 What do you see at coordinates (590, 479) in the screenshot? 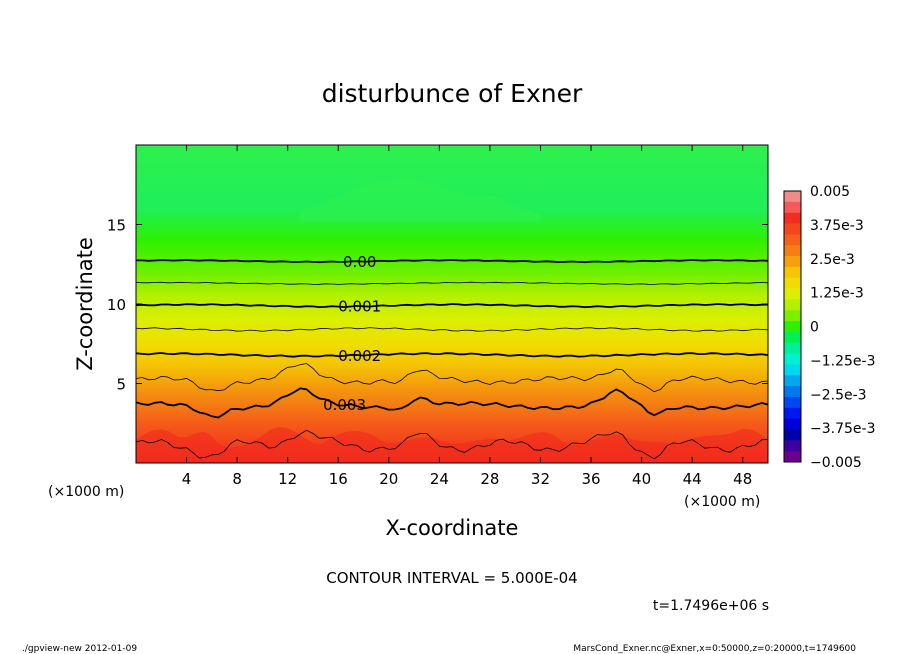
I see `x-tick-label: 36` at bounding box center [590, 479].